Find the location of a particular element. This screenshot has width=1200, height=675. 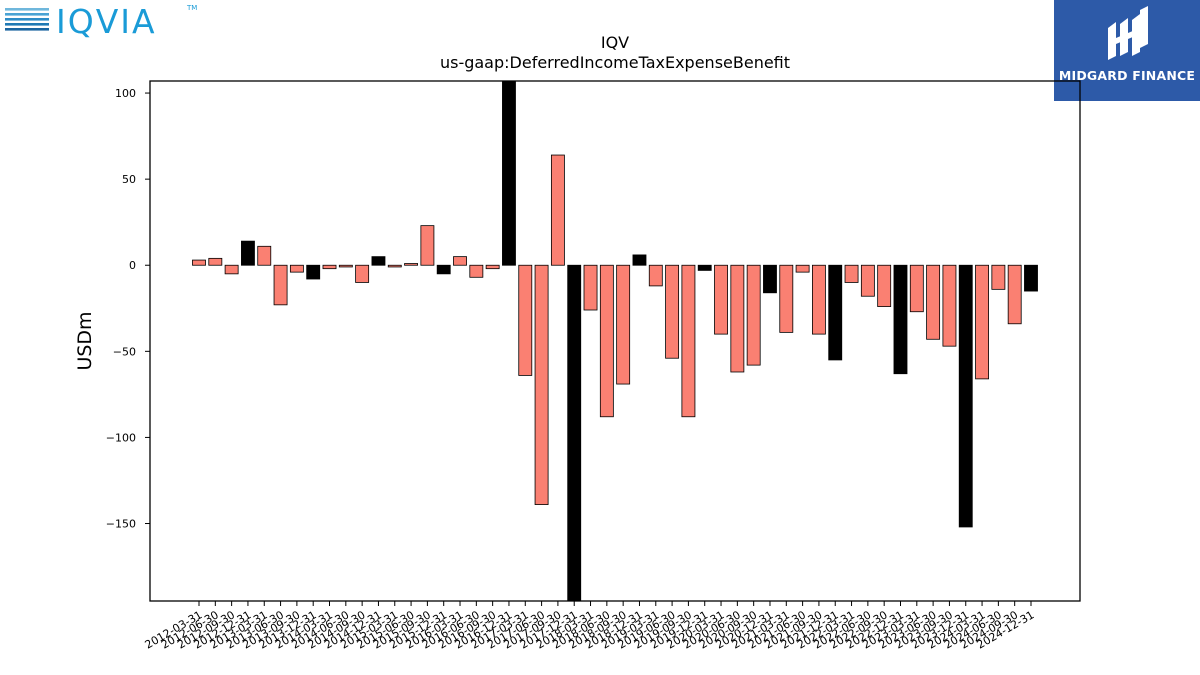

iqvia-logo-lines is located at coordinates (27, 19).